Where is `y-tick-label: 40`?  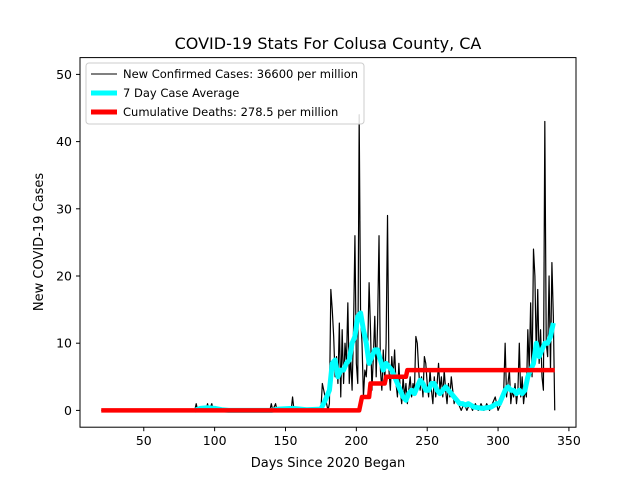
y-tick-label: 40 is located at coordinates (64, 141).